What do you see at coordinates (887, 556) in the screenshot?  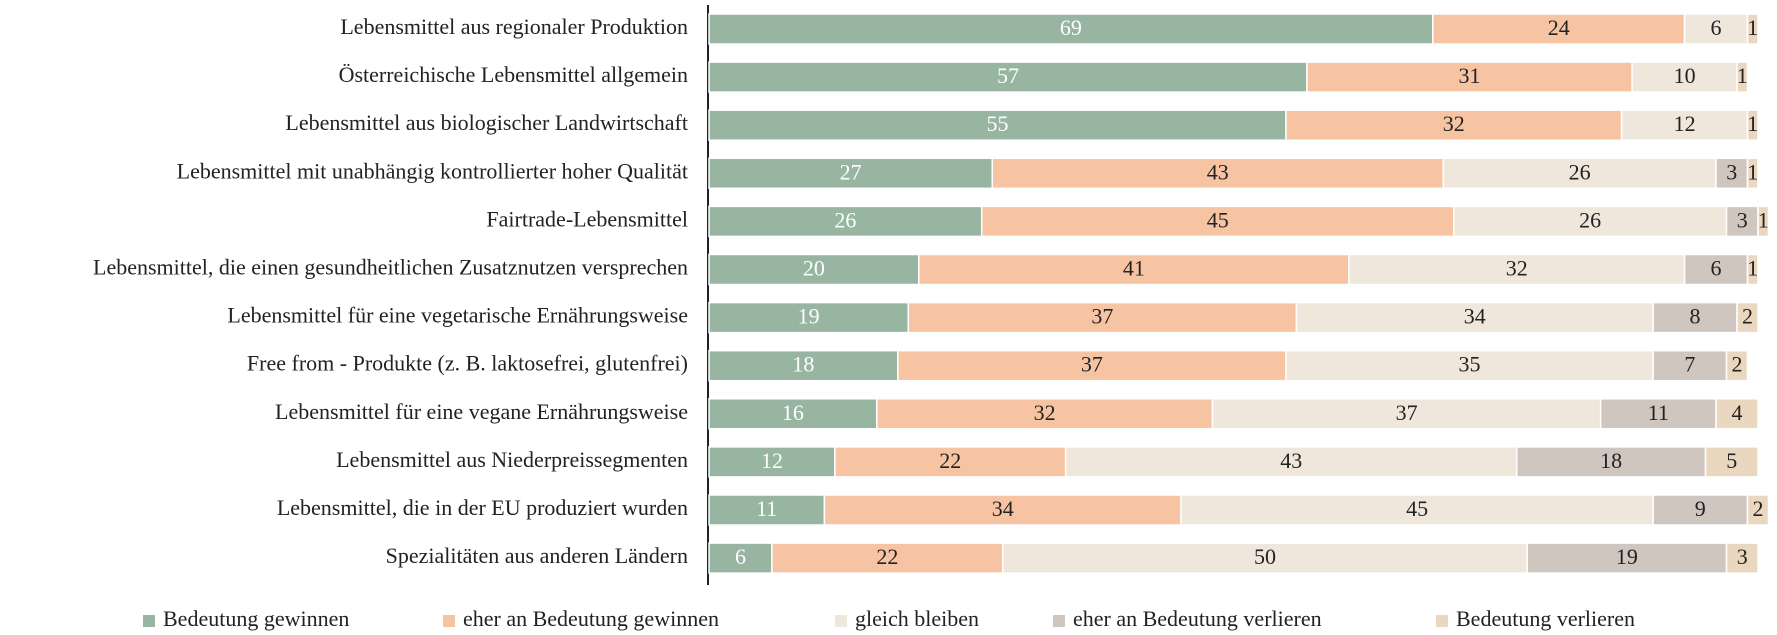 I see `value-label: 22` at bounding box center [887, 556].